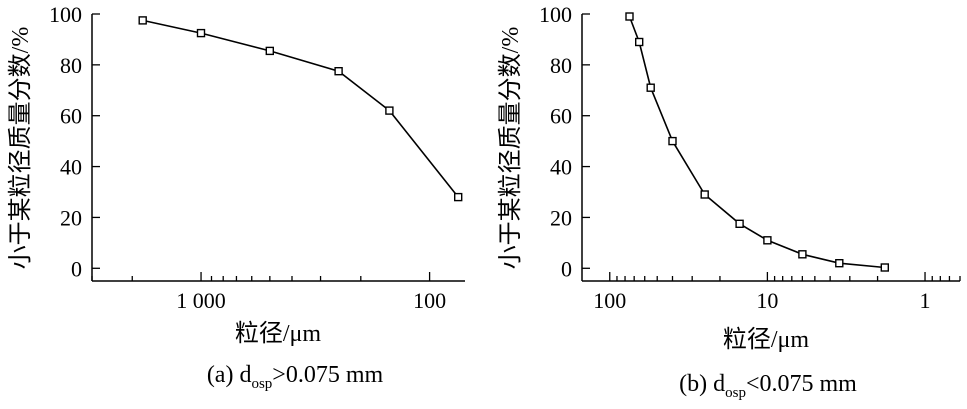  Describe the element at coordinates (71, 167) in the screenshot. I see `panel-a-ytick-label: 40` at that location.